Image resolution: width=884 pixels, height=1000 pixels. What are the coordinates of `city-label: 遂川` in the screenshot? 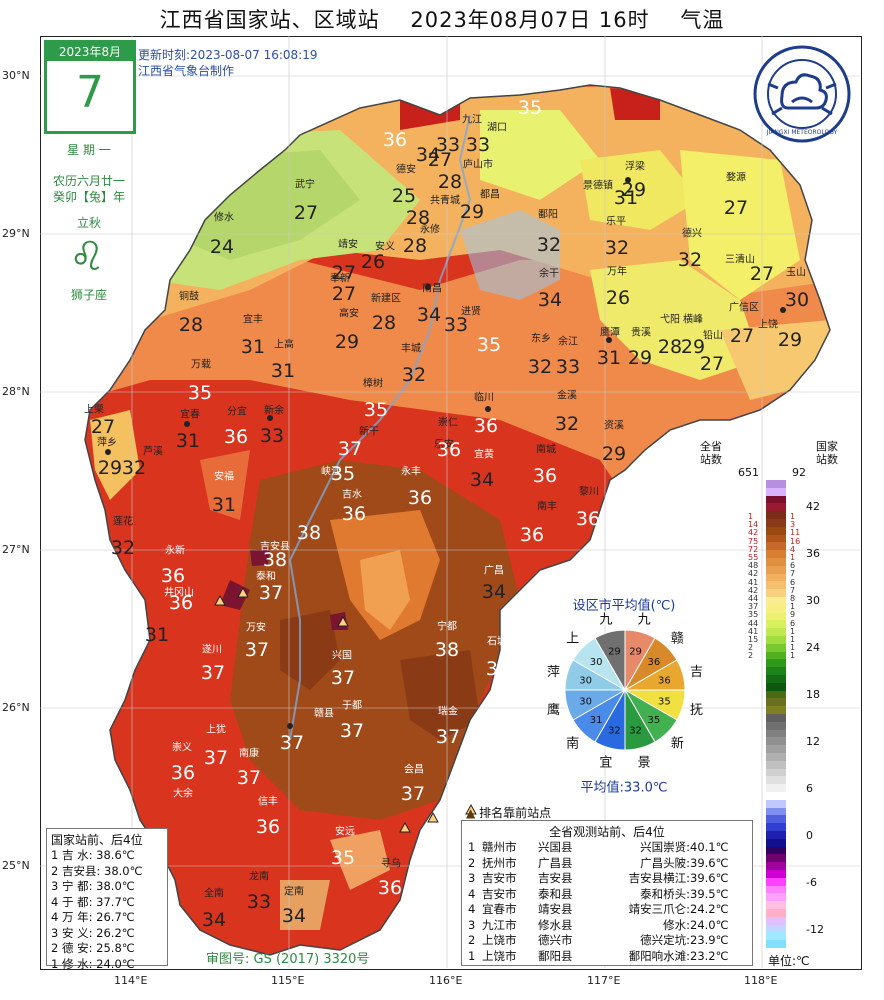 It's located at (212, 650).